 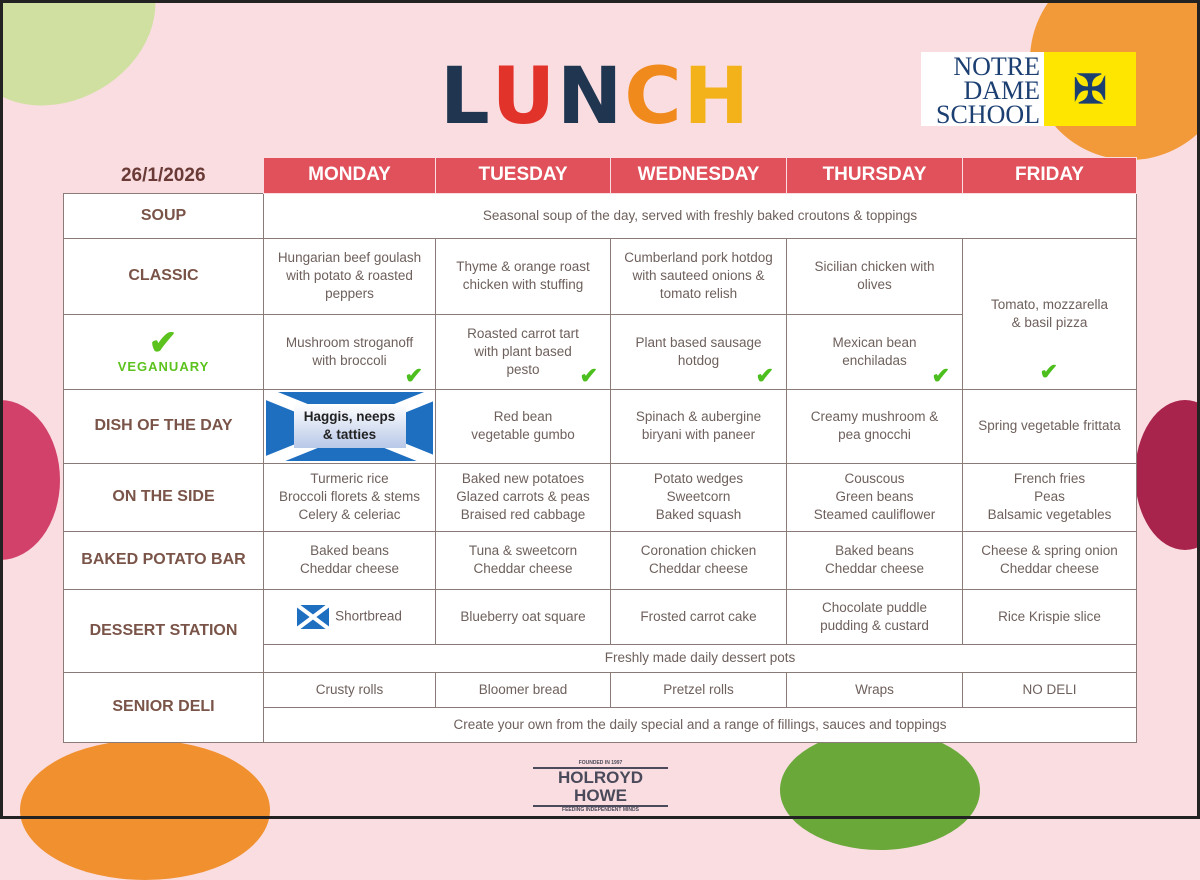 What do you see at coordinates (717, 97) in the screenshot?
I see `title-letter: H` at bounding box center [717, 97].